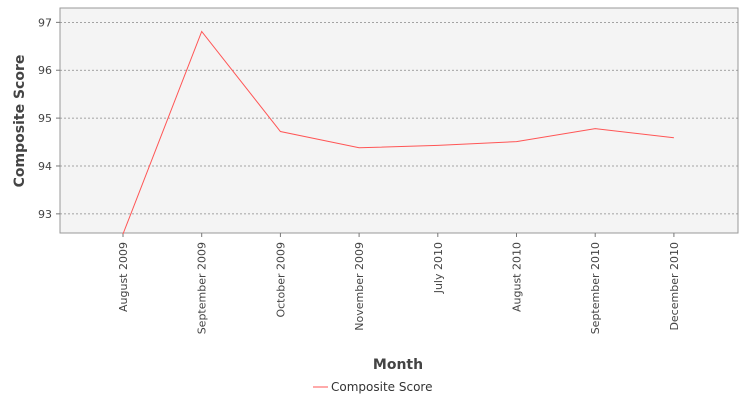 The image size is (750, 400). Describe the element at coordinates (20, 121) in the screenshot. I see `y-axis-title: Composite Score` at that location.